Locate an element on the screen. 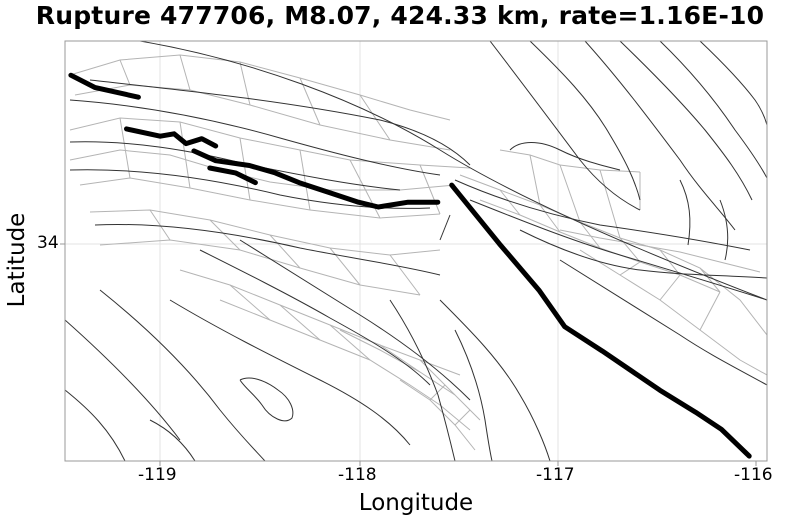  y-axis-label: Latitude is located at coordinates (17, 260).